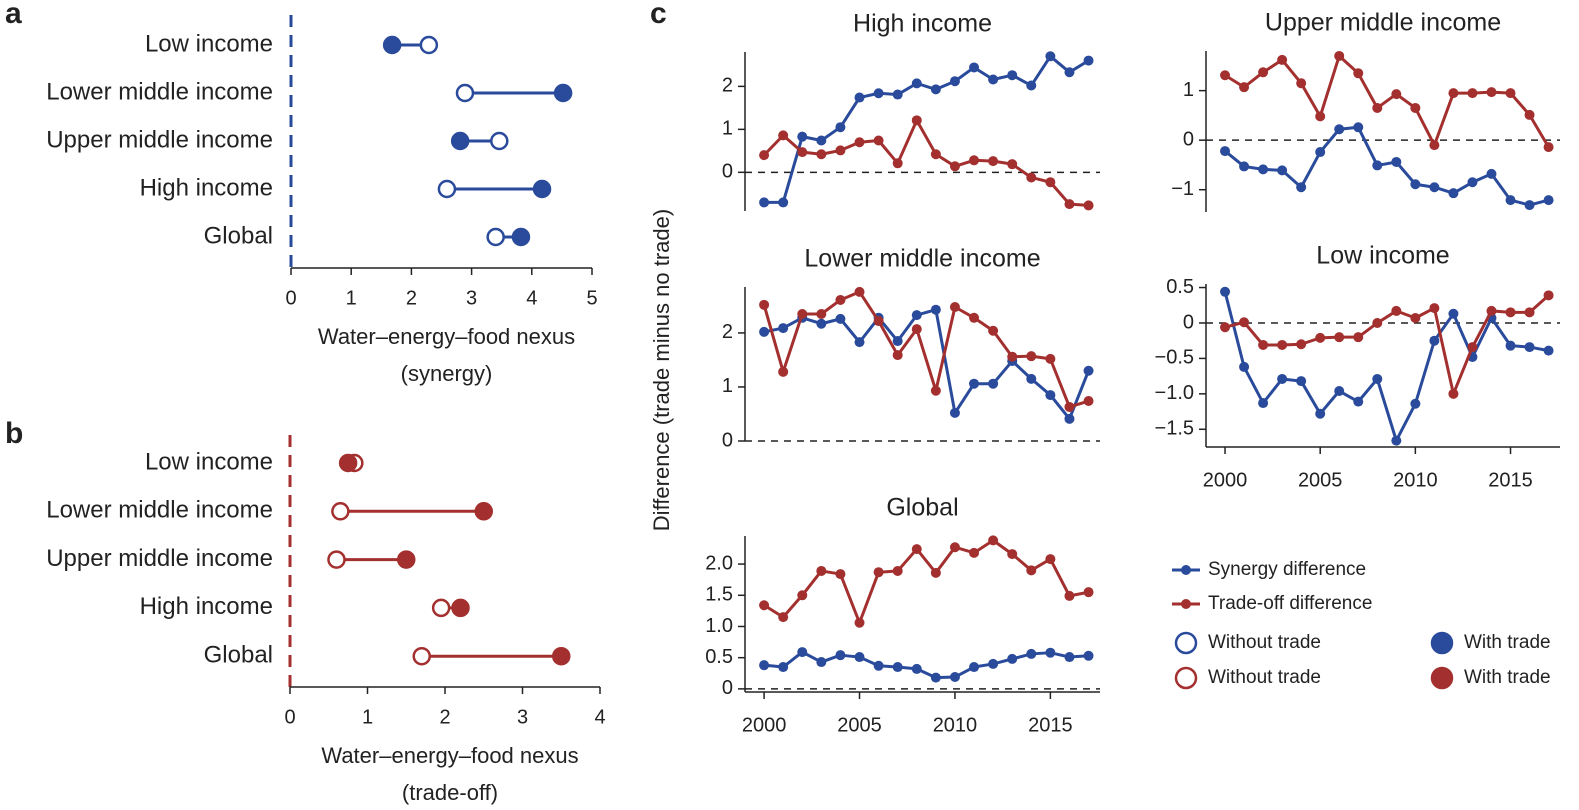 The width and height of the screenshot is (1579, 810). I want to click on panel-title: Upper middle income, so click(1383, 23).